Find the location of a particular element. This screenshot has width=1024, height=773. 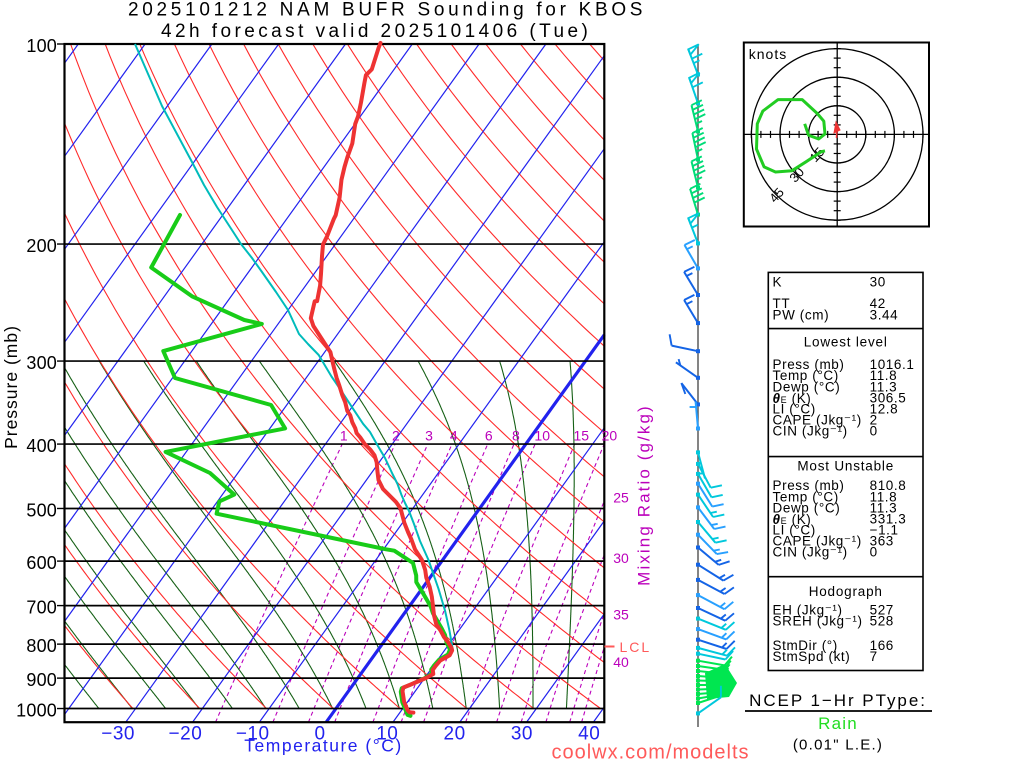

svg-text: −1.1 is located at coordinates (884, 530).